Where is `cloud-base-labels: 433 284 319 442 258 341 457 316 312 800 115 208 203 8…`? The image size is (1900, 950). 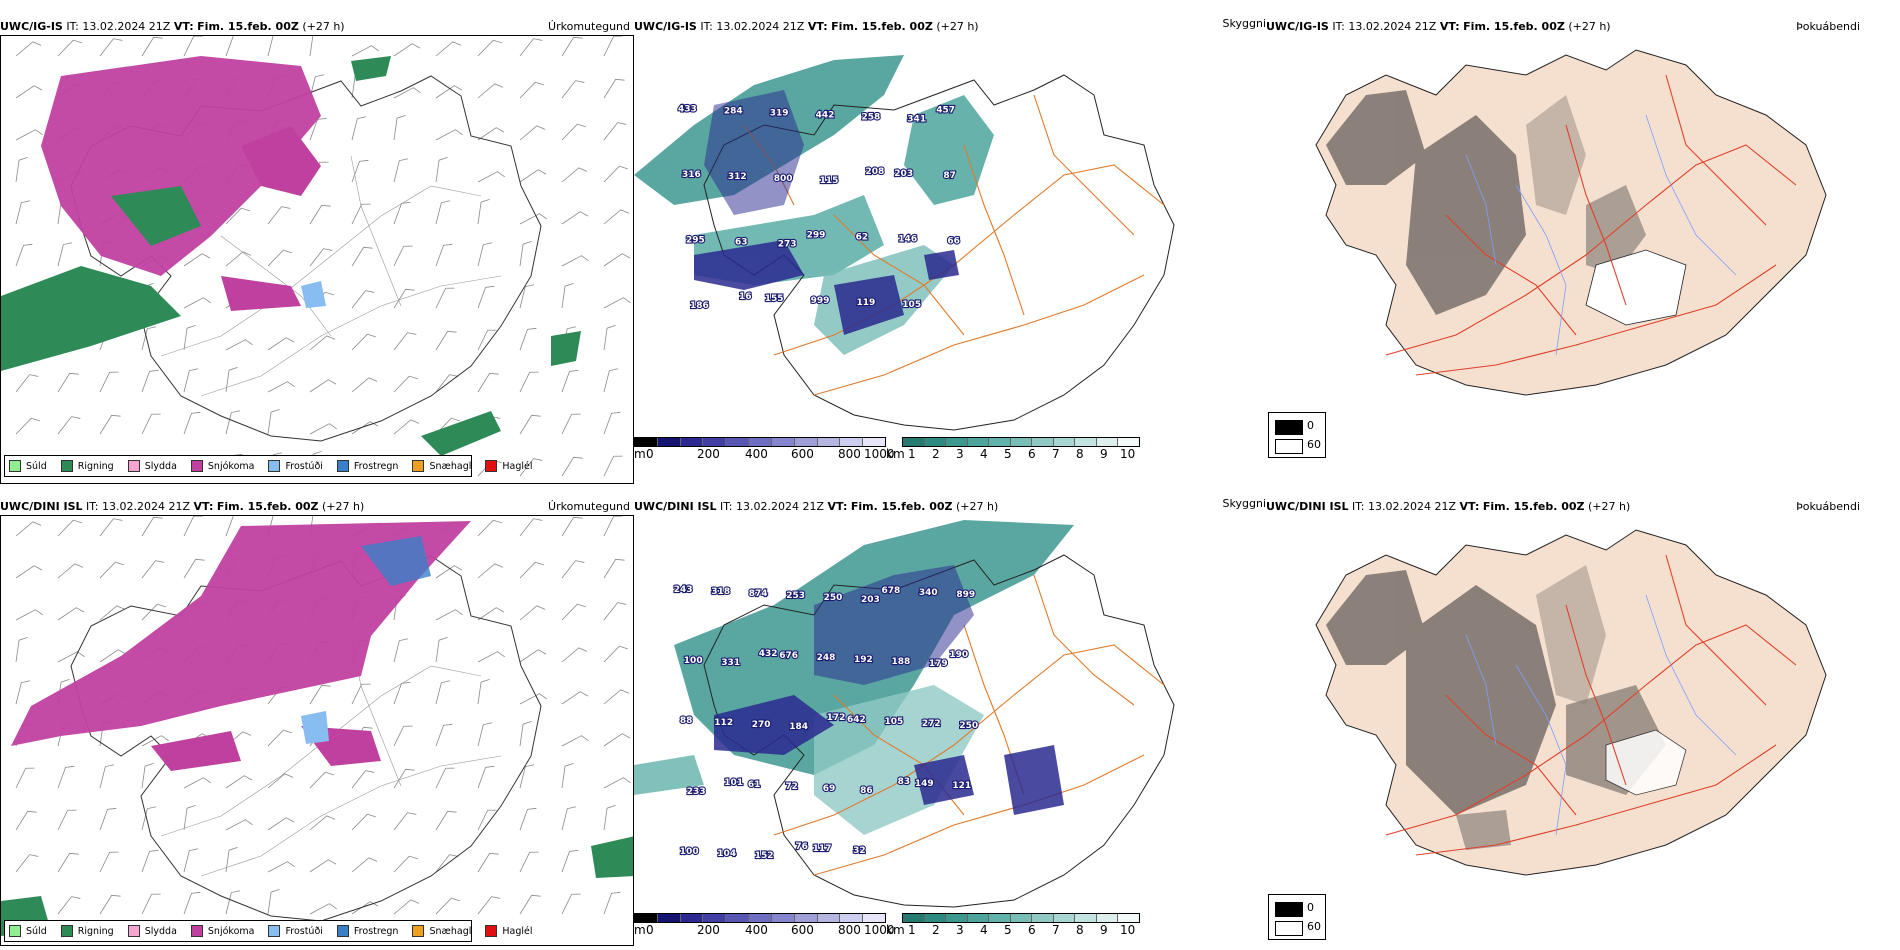 cloud-base-labels: 433 284 319 442 258 341 457 316 312 800 115 208 203 8… is located at coordinates (819, 207).